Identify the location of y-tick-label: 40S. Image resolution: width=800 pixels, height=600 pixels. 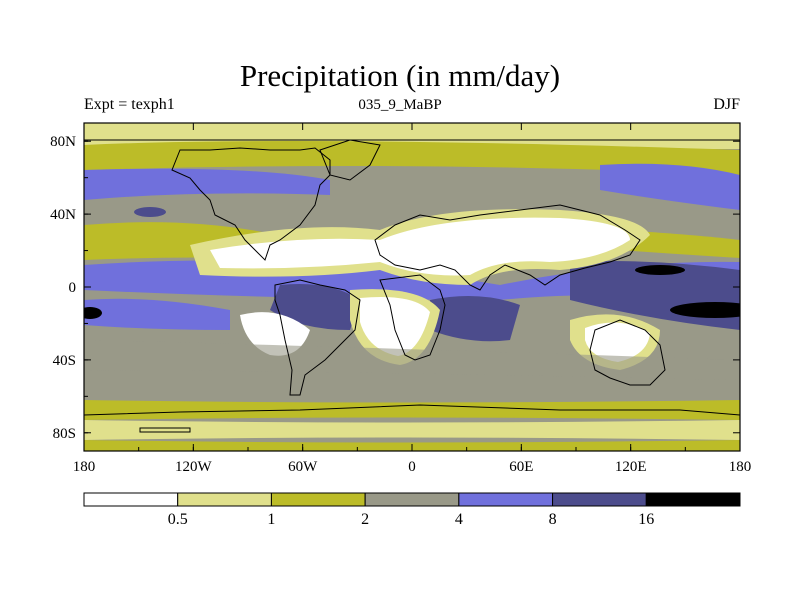
(64, 361).